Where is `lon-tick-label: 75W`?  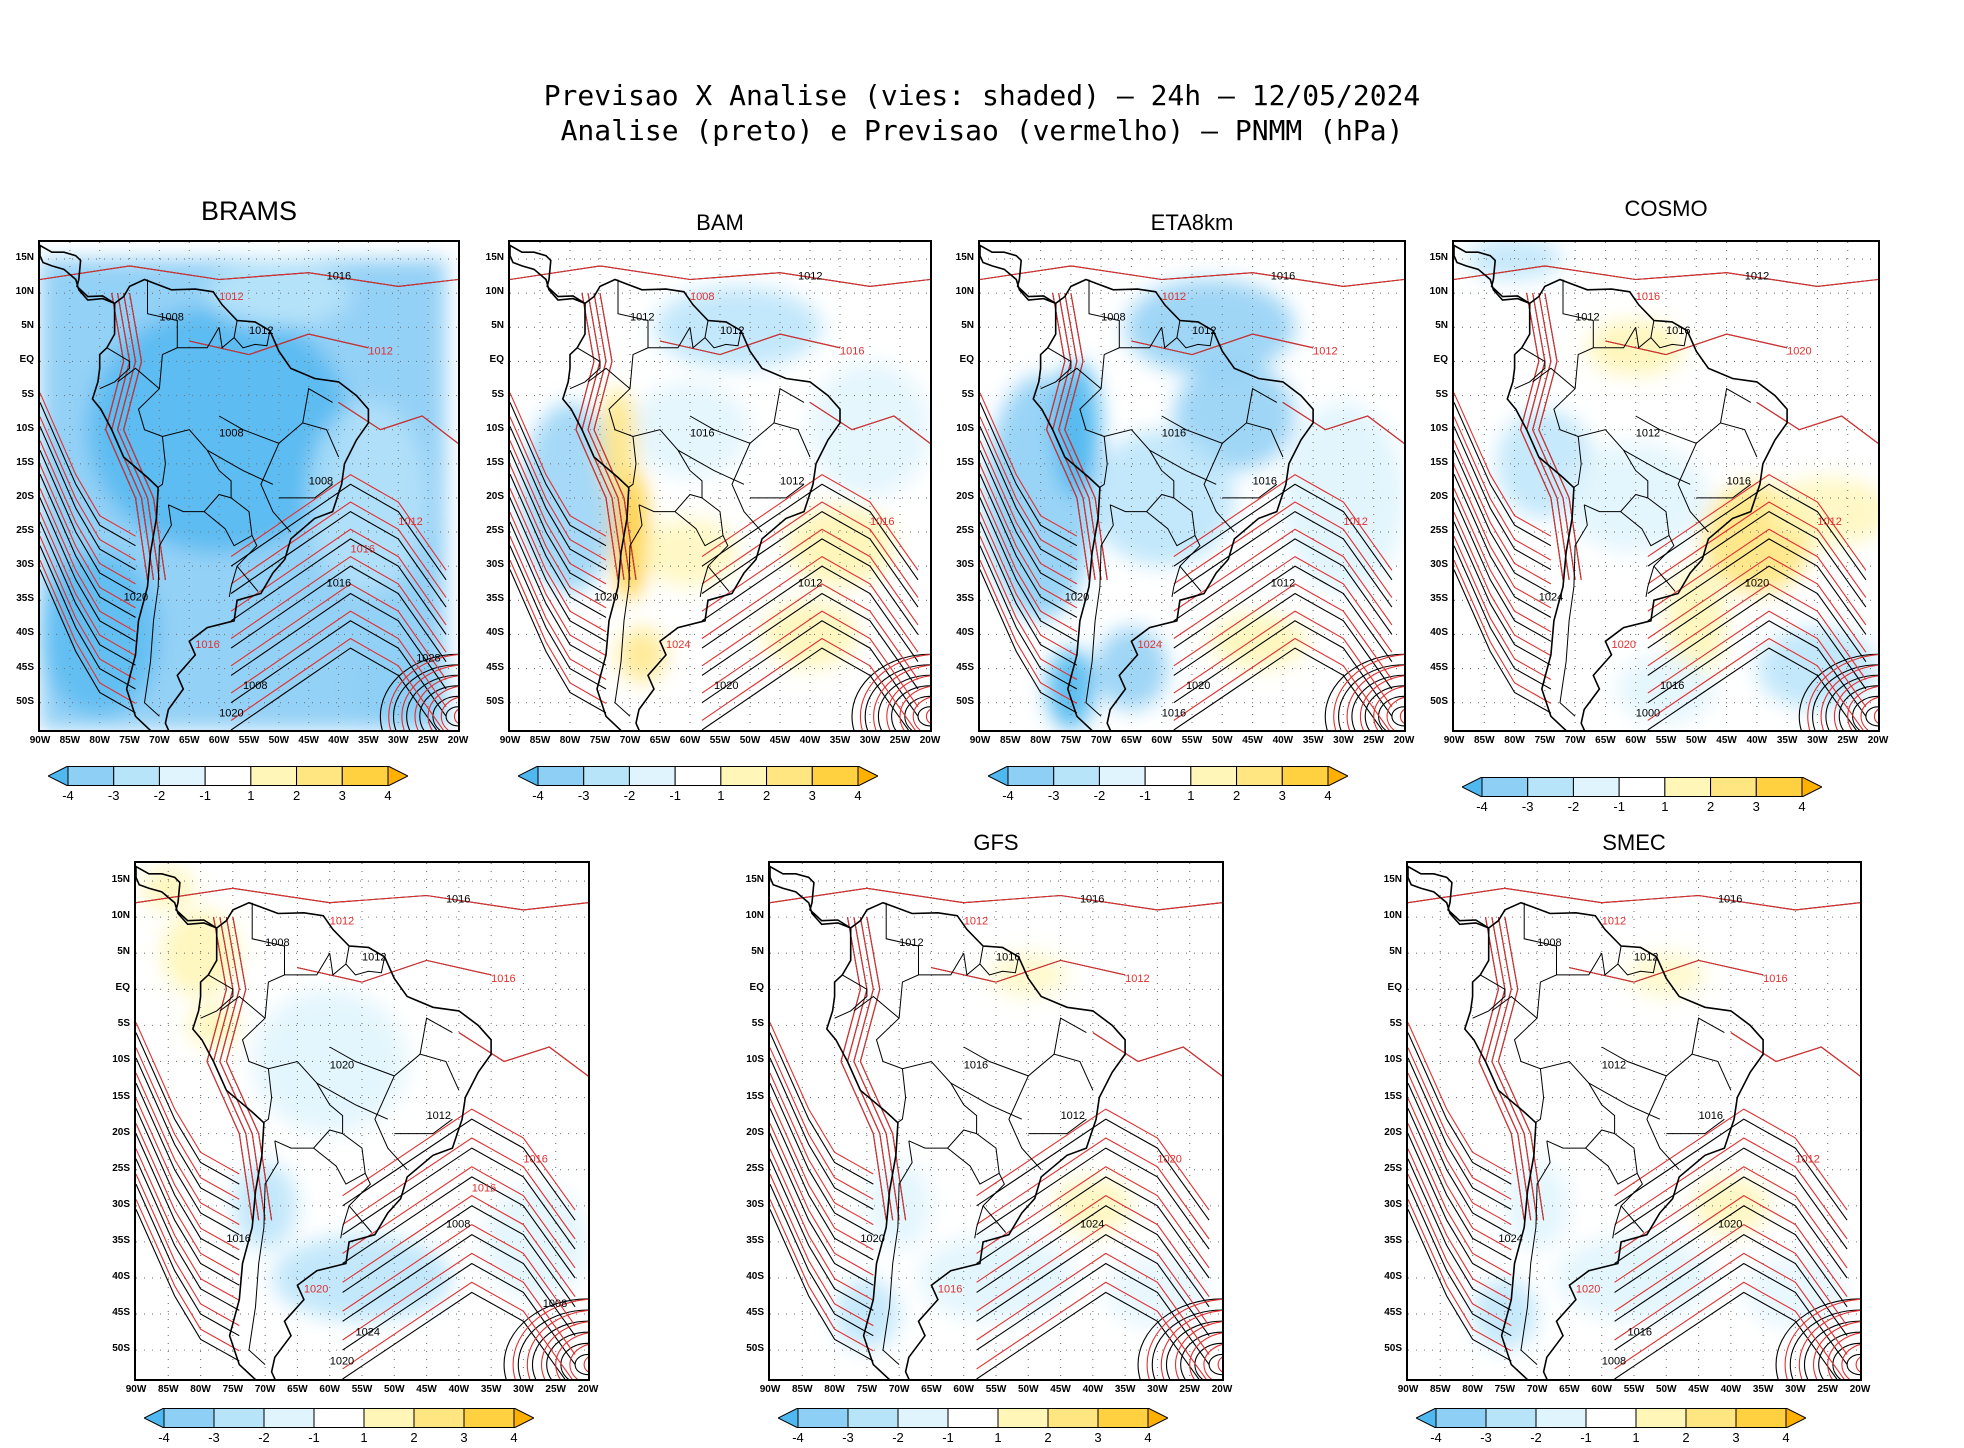
lon-tick-label: 75W is located at coordinates (867, 1389).